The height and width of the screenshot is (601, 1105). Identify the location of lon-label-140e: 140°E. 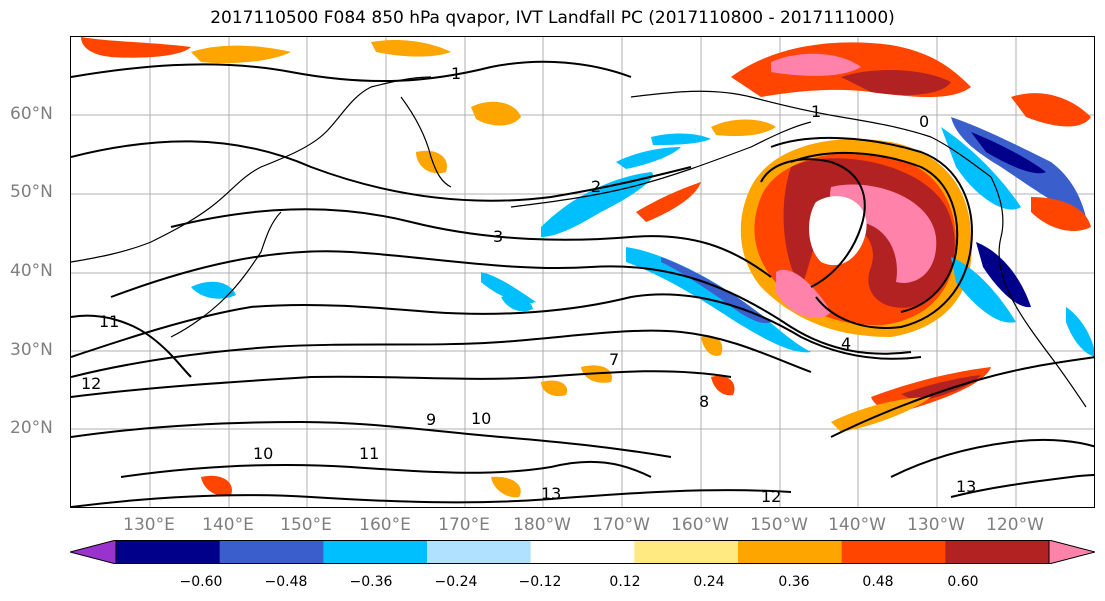
(228, 525).